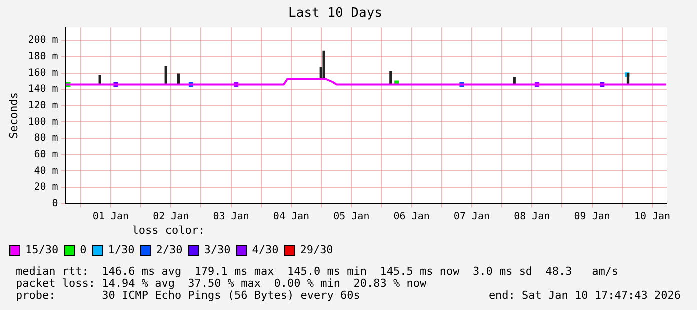 This screenshot has height=310, width=697. I want to click on x-tick-label: 06 Jan, so click(412, 216).